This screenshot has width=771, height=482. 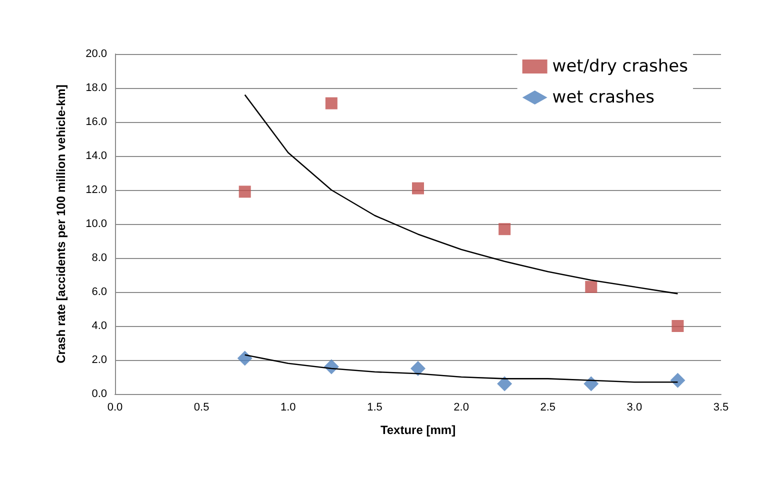 I want to click on legend-label: wet crashes, so click(x=603, y=98).